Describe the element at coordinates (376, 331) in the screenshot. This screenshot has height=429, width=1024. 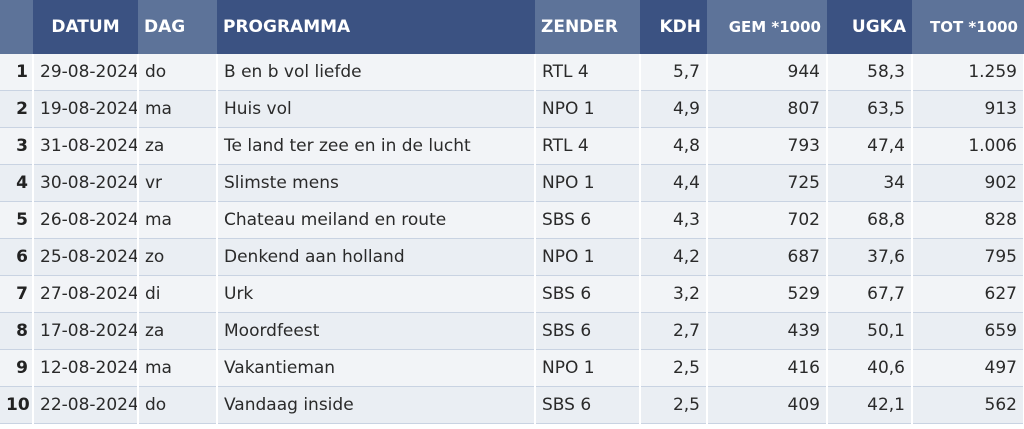
I see `cell-programma: Moordfeest` at that location.